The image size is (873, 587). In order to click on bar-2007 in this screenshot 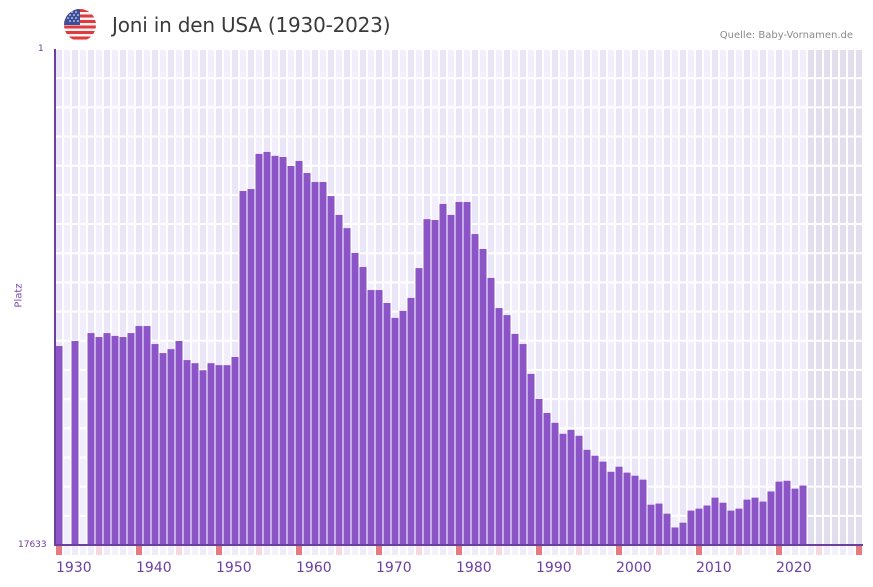, I will do `click(675, 536)`.